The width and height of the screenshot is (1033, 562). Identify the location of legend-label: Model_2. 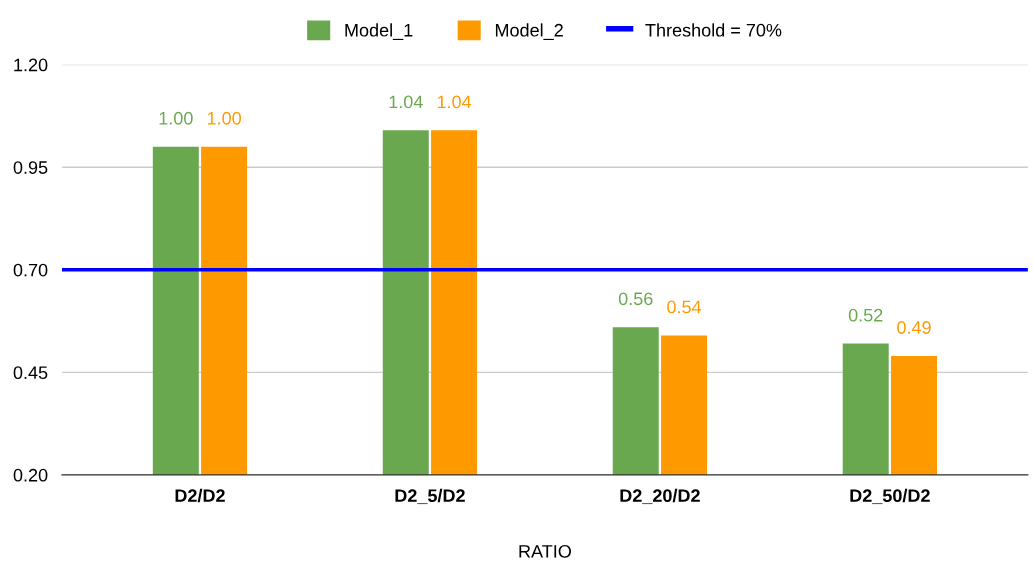
(529, 32).